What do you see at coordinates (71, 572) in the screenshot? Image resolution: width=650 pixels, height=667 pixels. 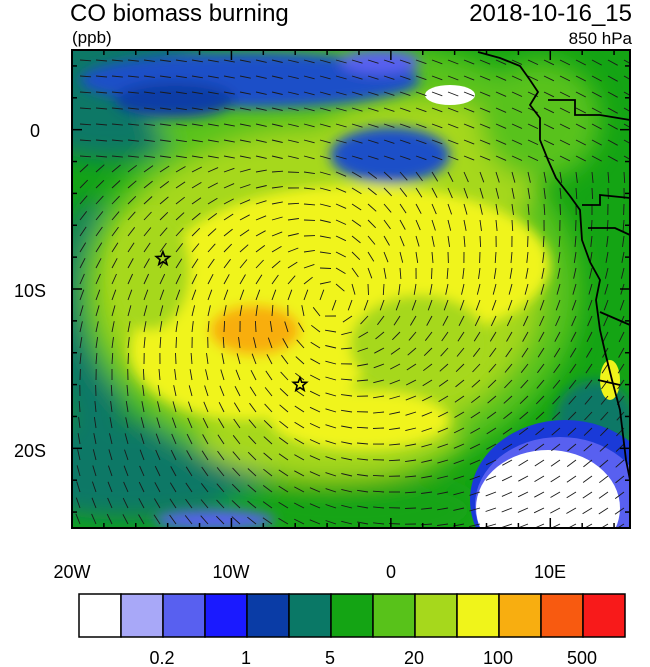 I see `lon-label-20w: 20W` at bounding box center [71, 572].